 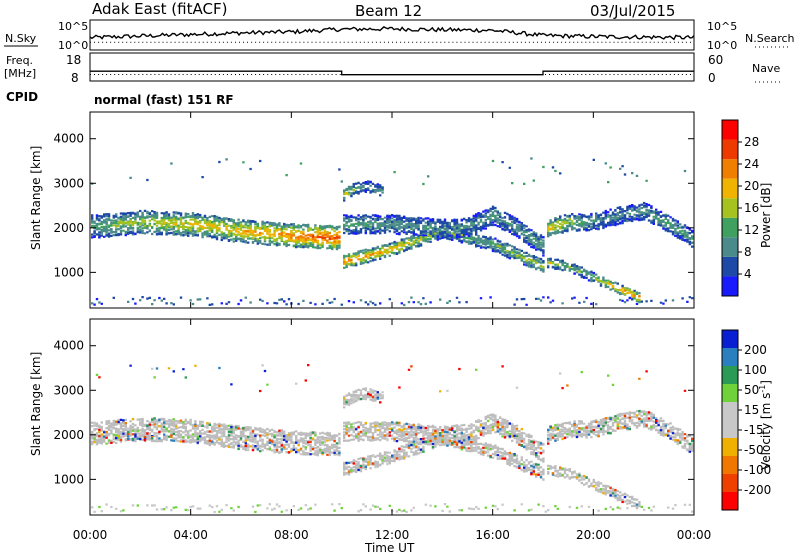 What do you see at coordinates (593, 535) in the screenshot?
I see `xtick-label-5: 20:00` at bounding box center [593, 535].